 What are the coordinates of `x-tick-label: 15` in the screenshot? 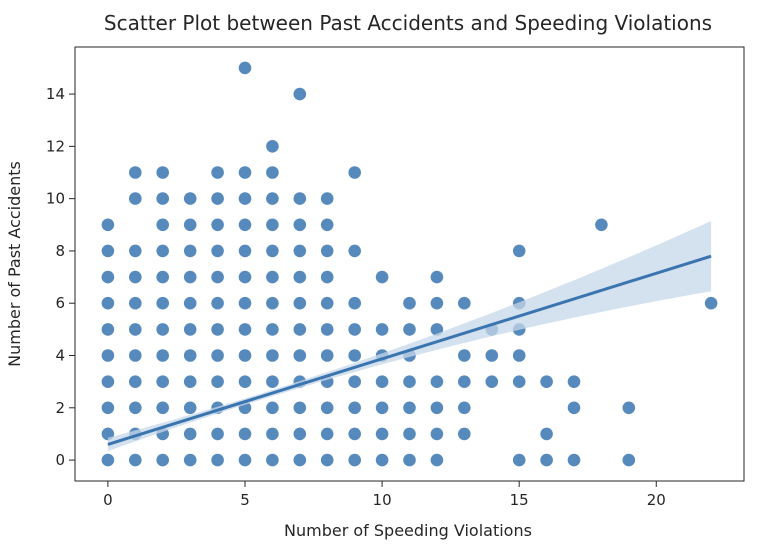 It's located at (519, 500).